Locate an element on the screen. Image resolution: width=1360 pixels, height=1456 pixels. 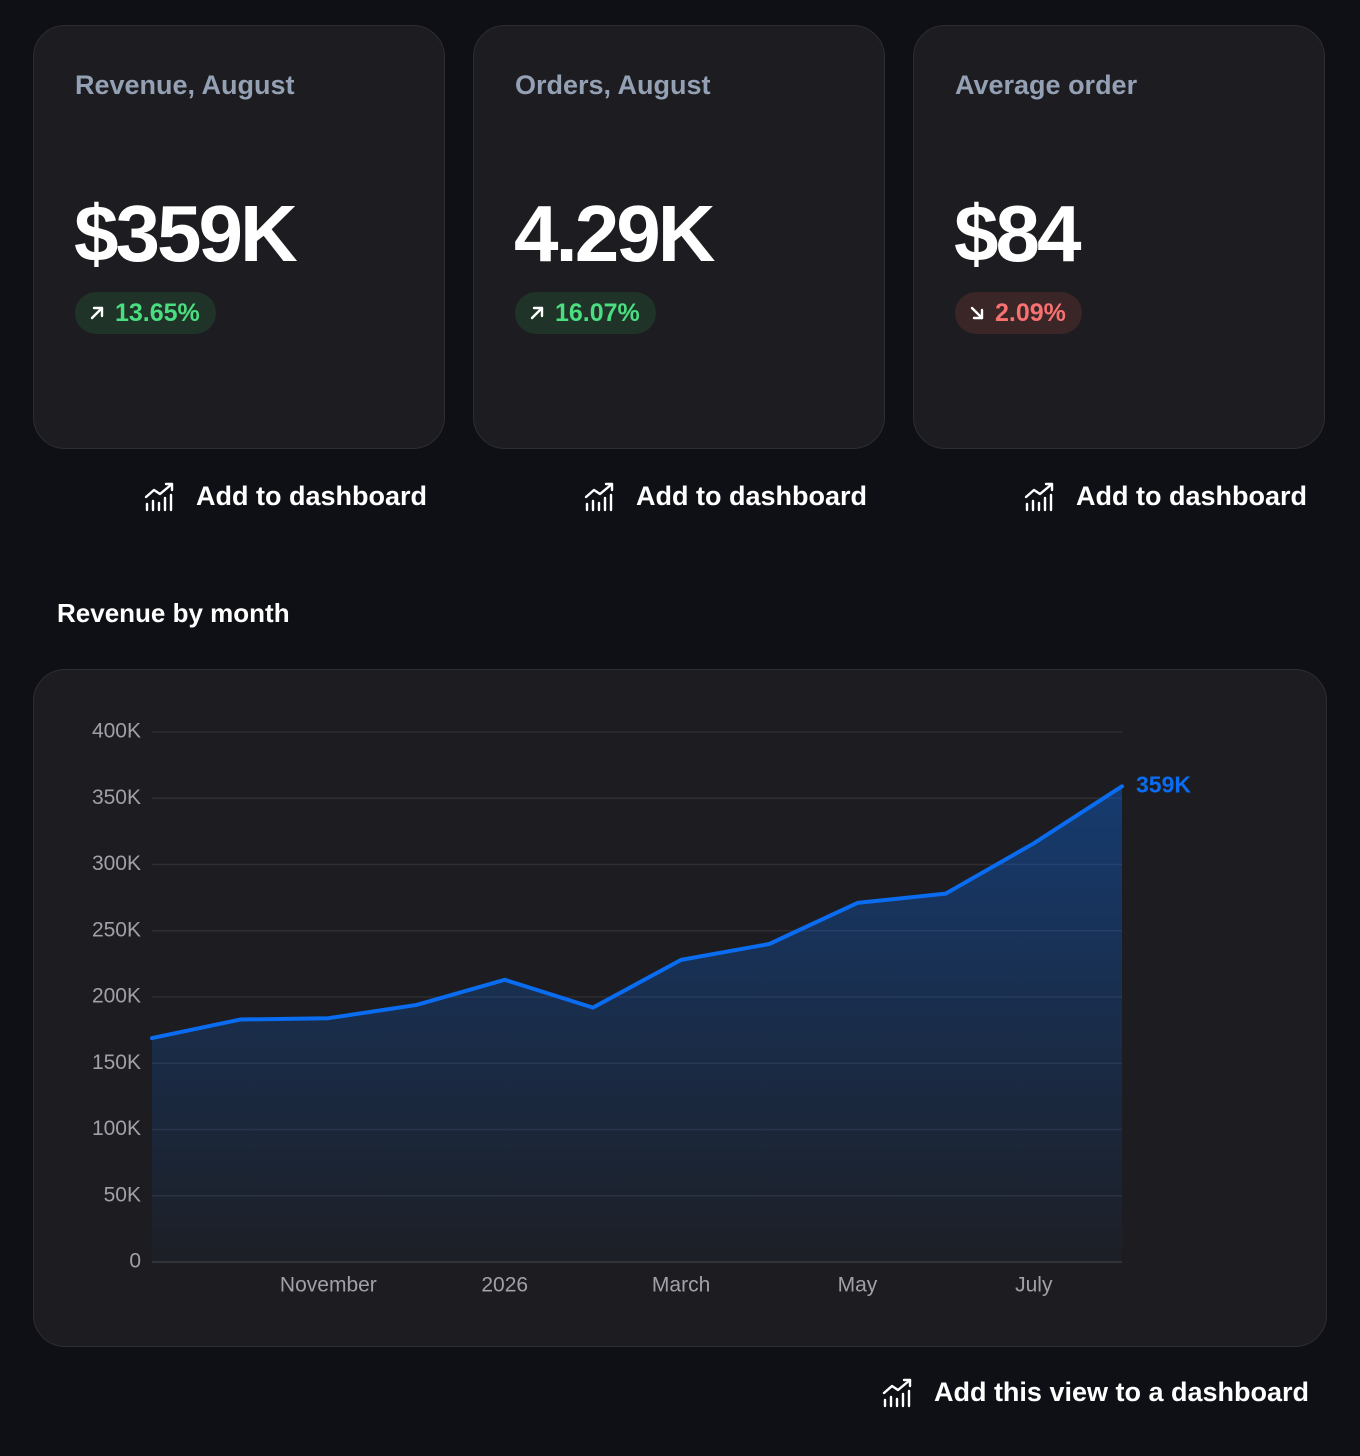
card-value: $359K is located at coordinates (186, 233).